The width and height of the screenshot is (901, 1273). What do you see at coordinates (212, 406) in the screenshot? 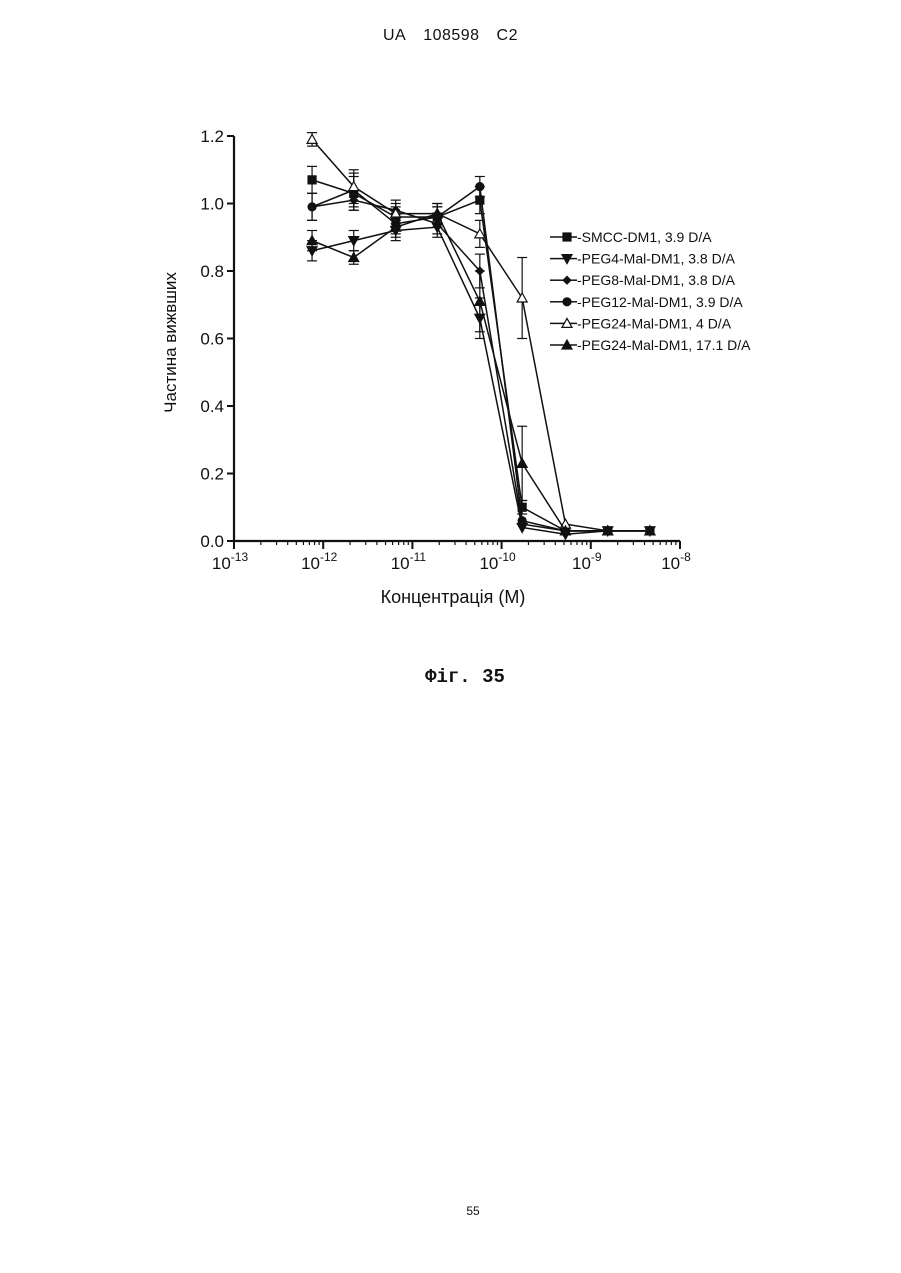
I see `y-tick-label: 0.4` at bounding box center [212, 406].